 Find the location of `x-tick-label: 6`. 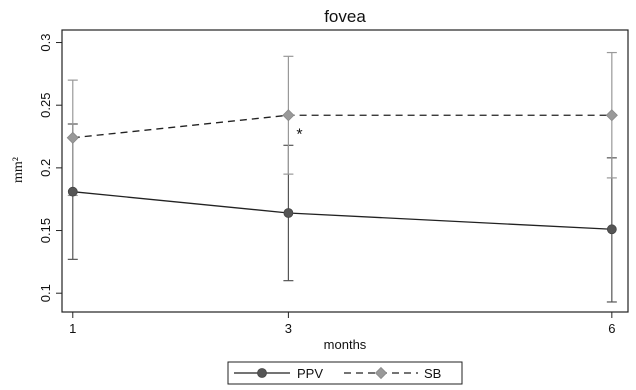

x-tick-label: 6 is located at coordinates (611, 328).